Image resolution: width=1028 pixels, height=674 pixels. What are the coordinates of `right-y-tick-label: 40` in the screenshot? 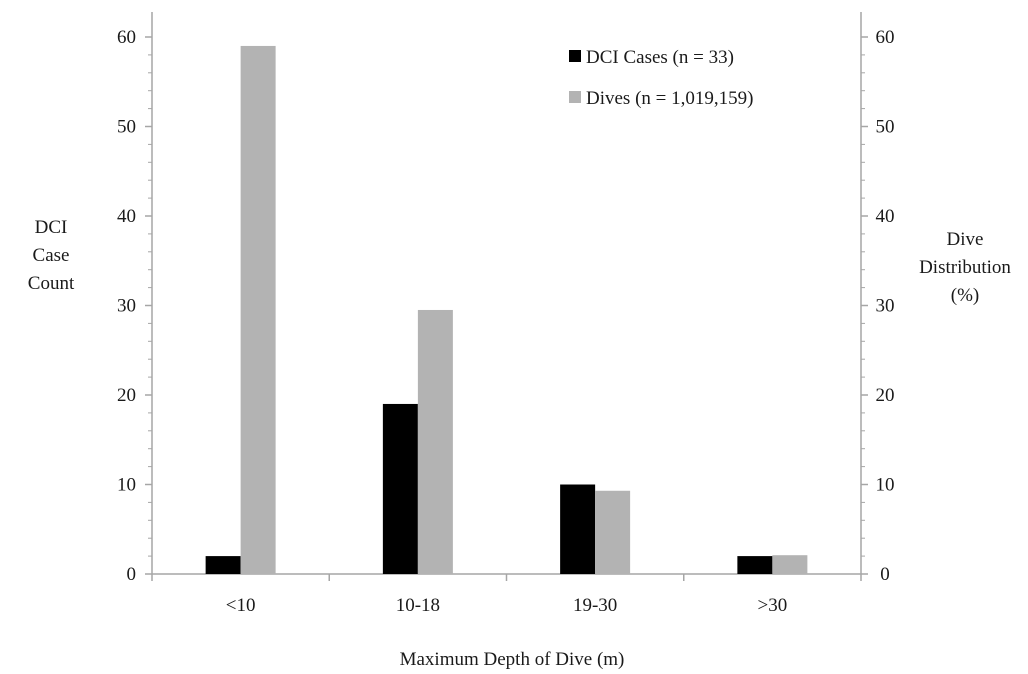 It's located at (885, 216).